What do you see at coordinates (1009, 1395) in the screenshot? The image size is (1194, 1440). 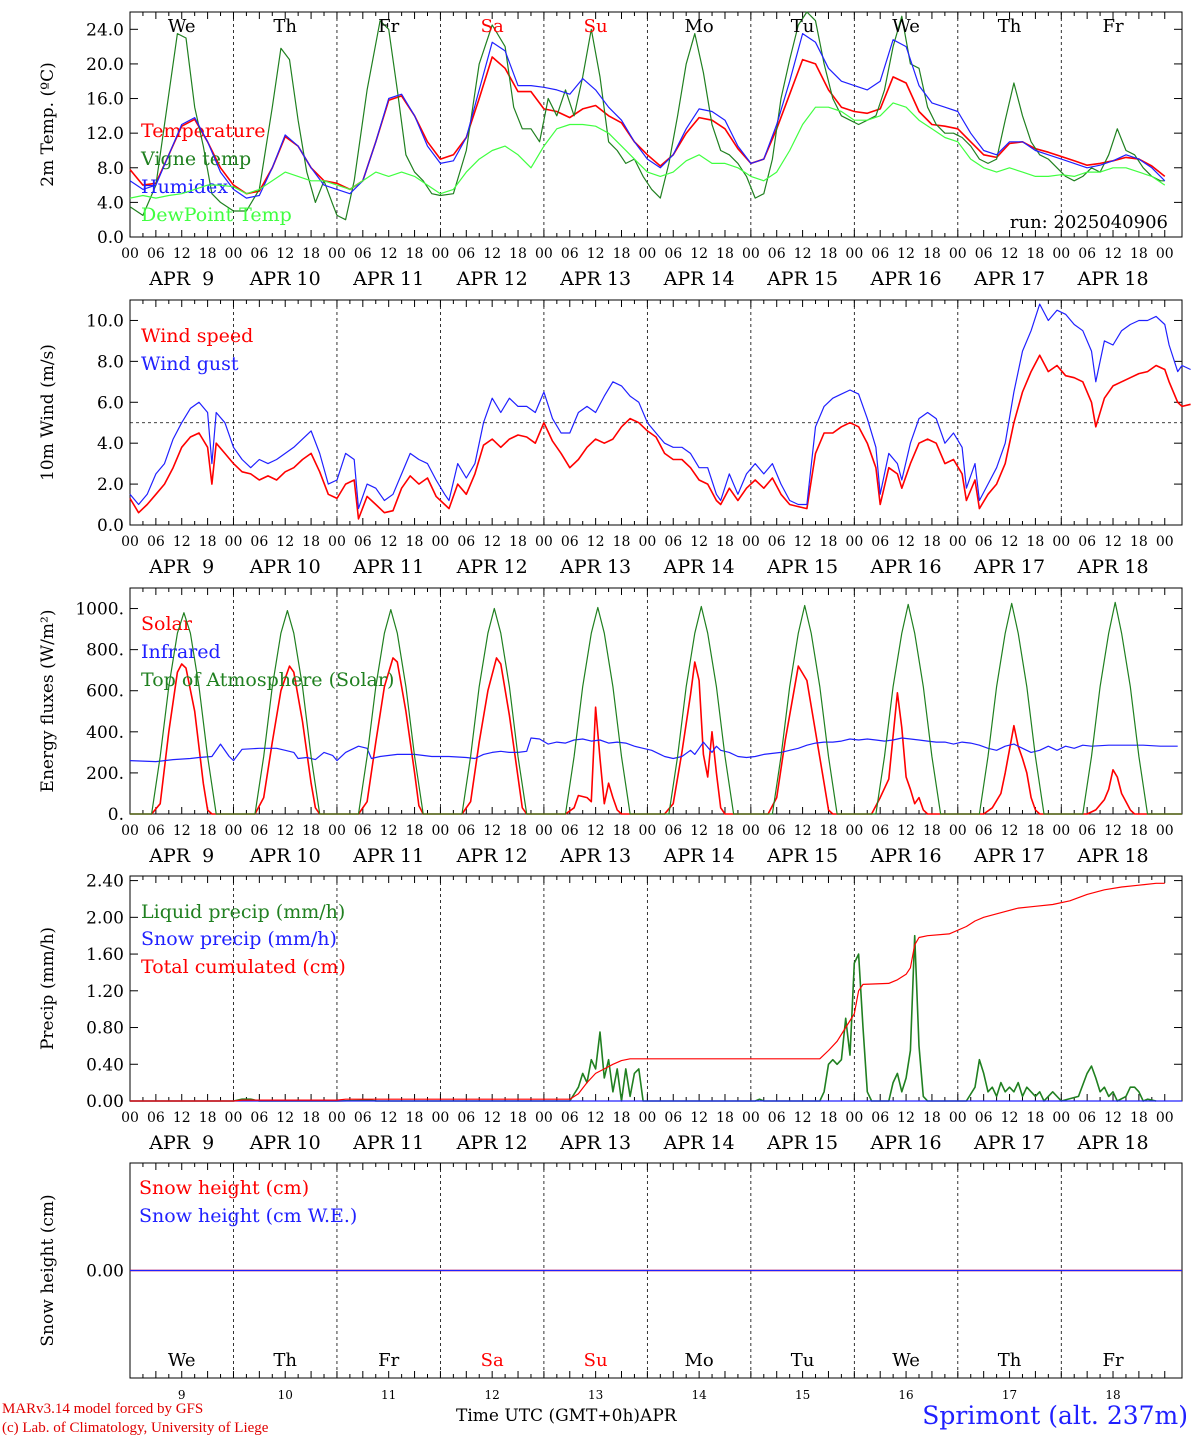 I see `day-number: 17` at bounding box center [1009, 1395].